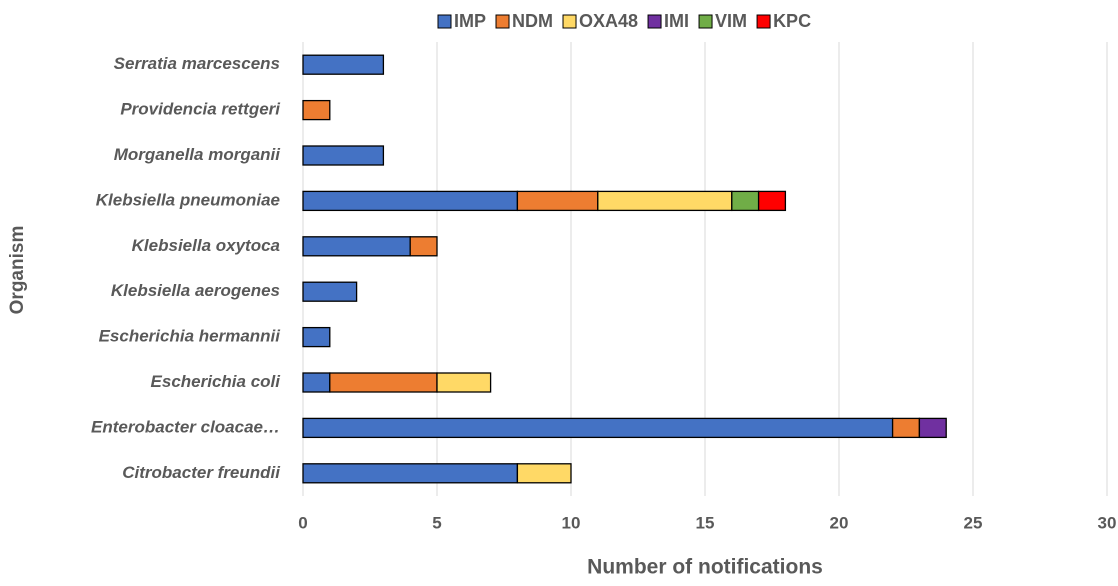 Image resolution: width=1118 pixels, height=586 pixels. I want to click on x-tick-label: 5, so click(436, 522).